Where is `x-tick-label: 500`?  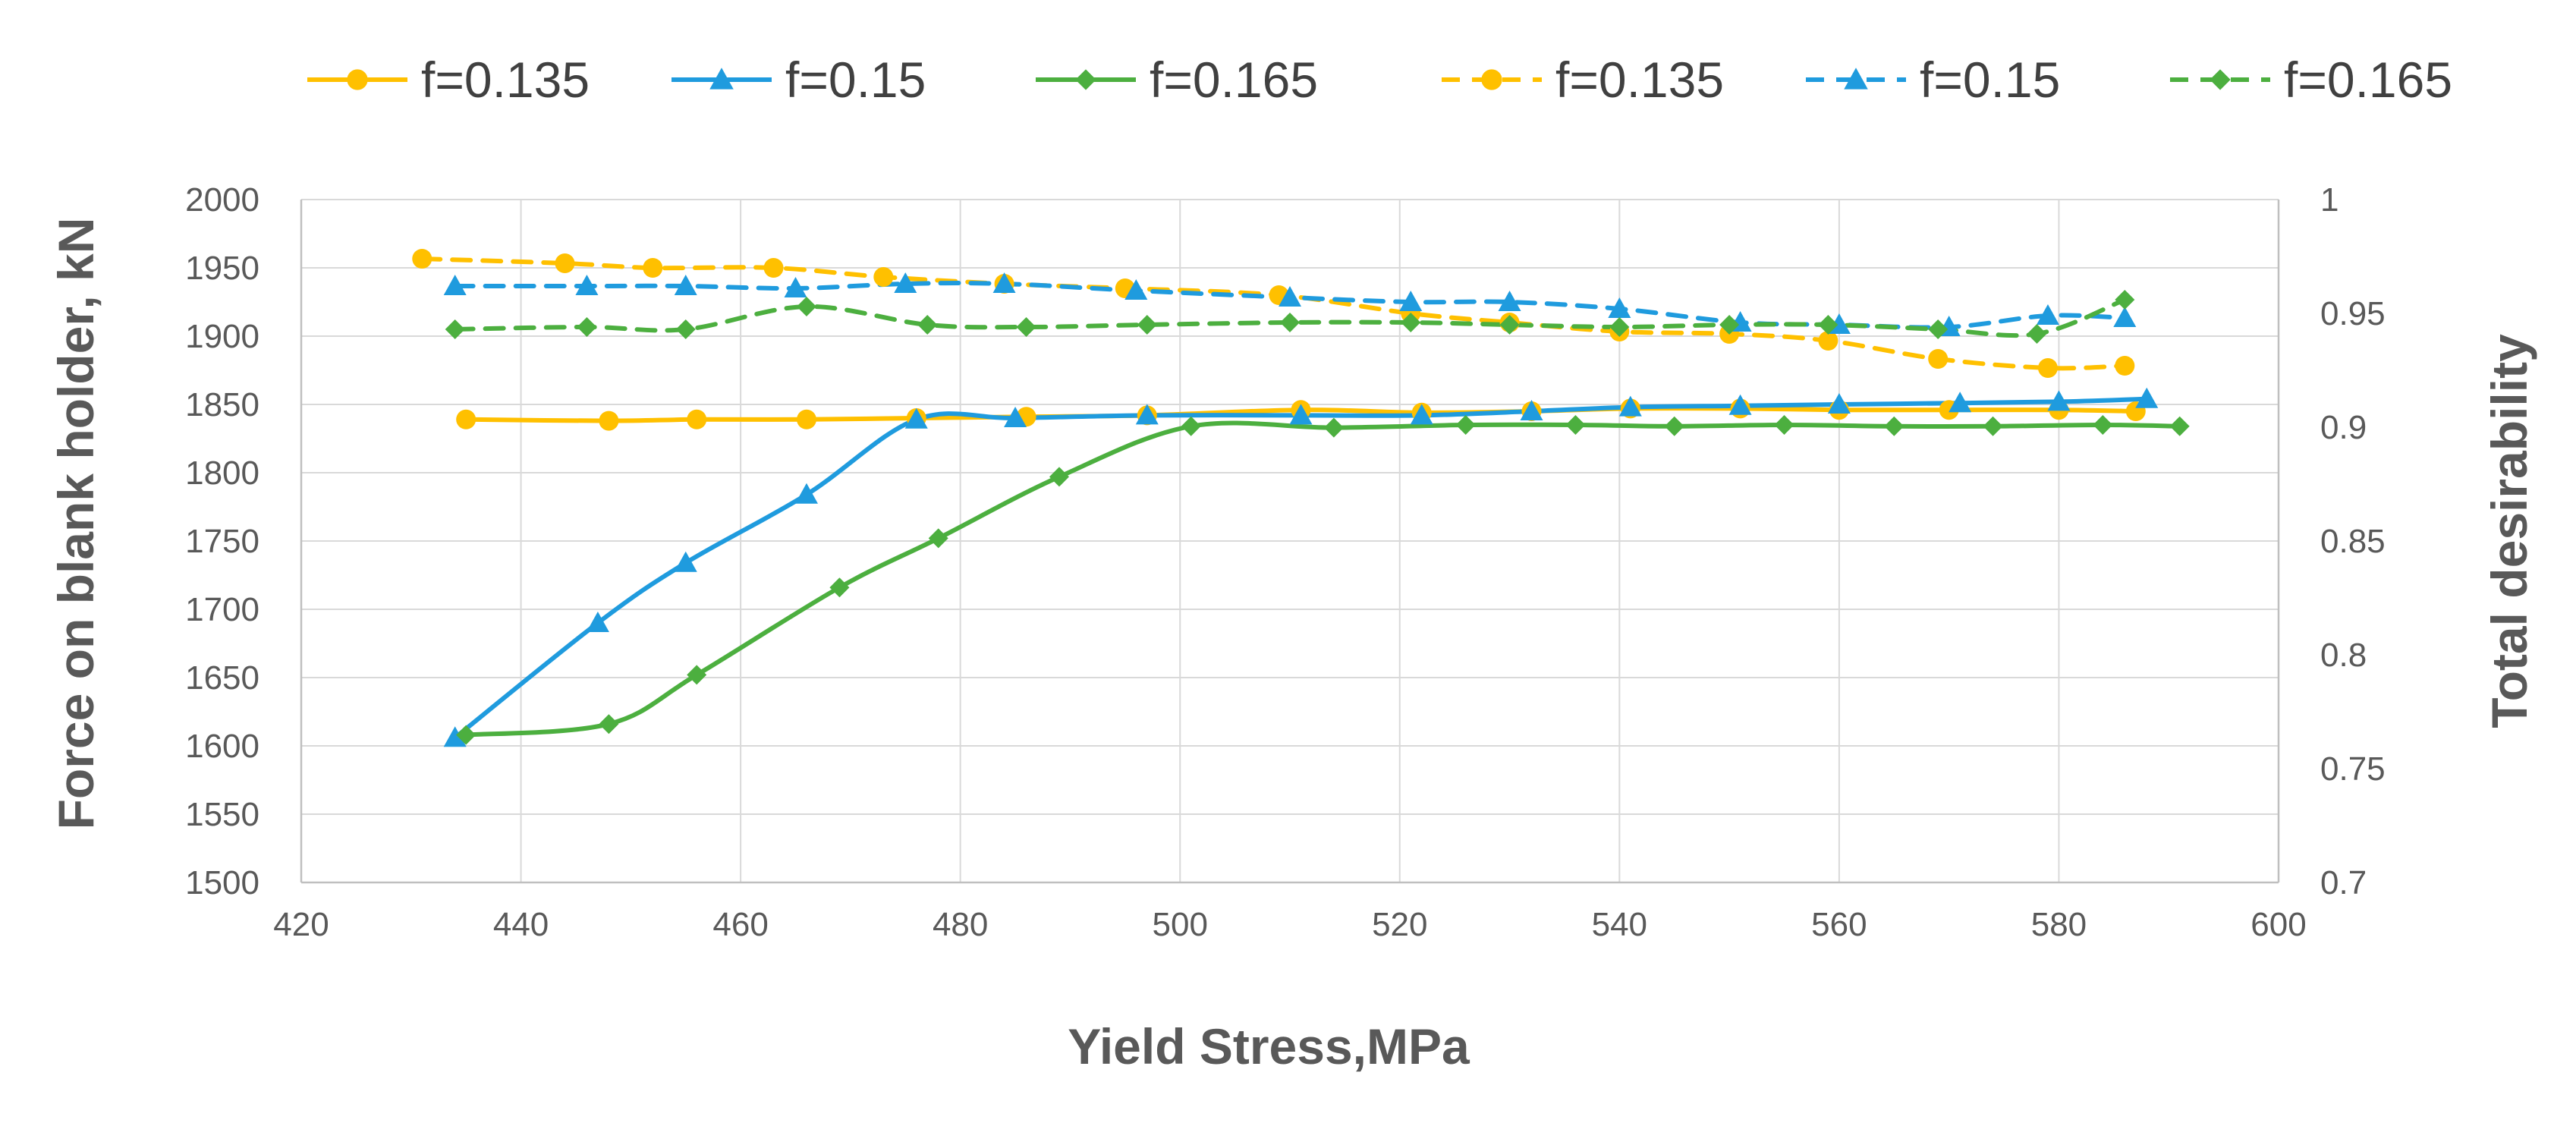 x-tick-label: 500 is located at coordinates (1180, 924).